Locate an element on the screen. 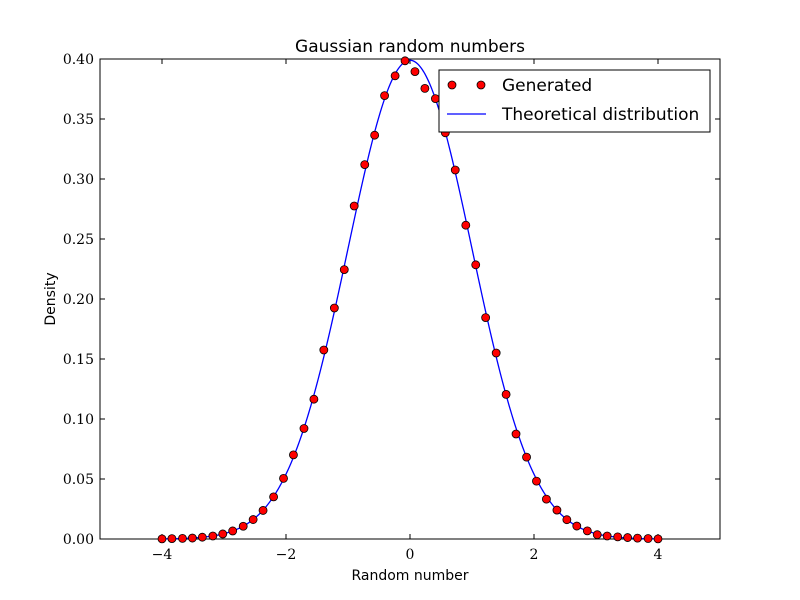 This screenshot has width=800, height=600. y-tick-label: 0.05 is located at coordinates (78, 480).